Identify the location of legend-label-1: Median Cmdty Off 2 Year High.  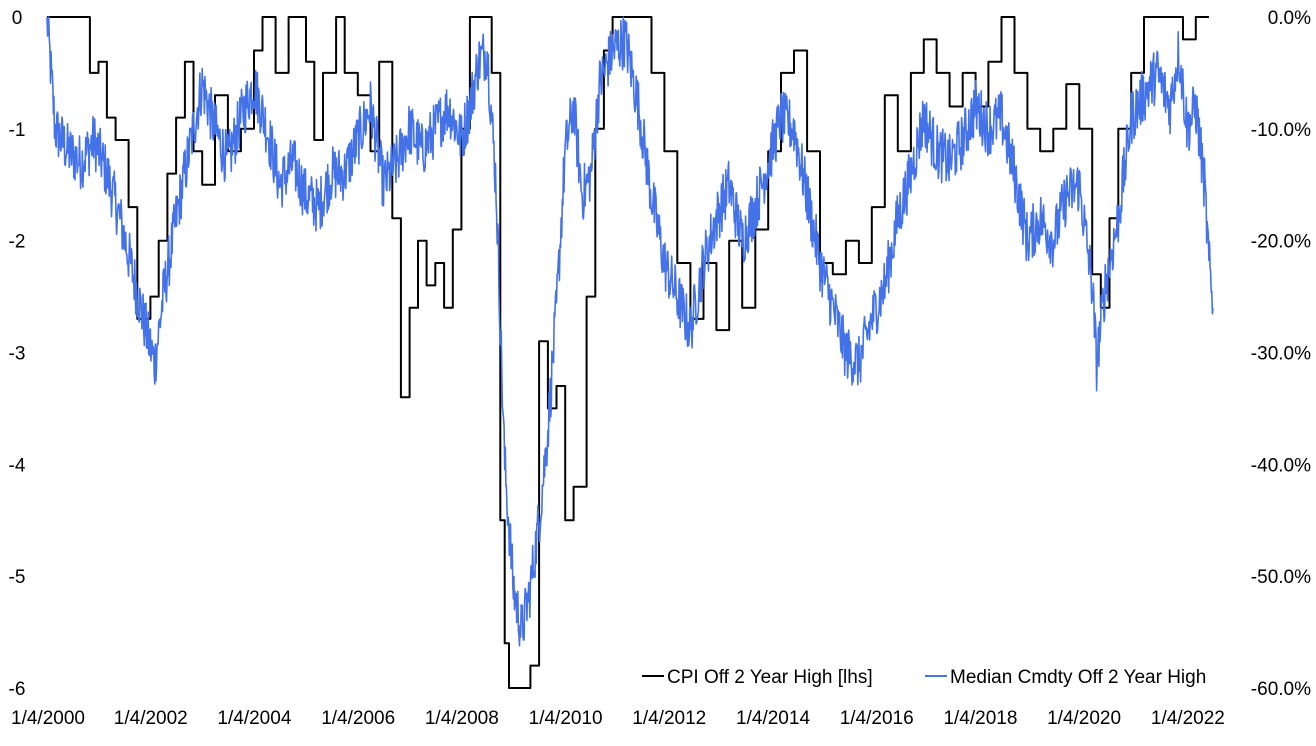
(1078, 677).